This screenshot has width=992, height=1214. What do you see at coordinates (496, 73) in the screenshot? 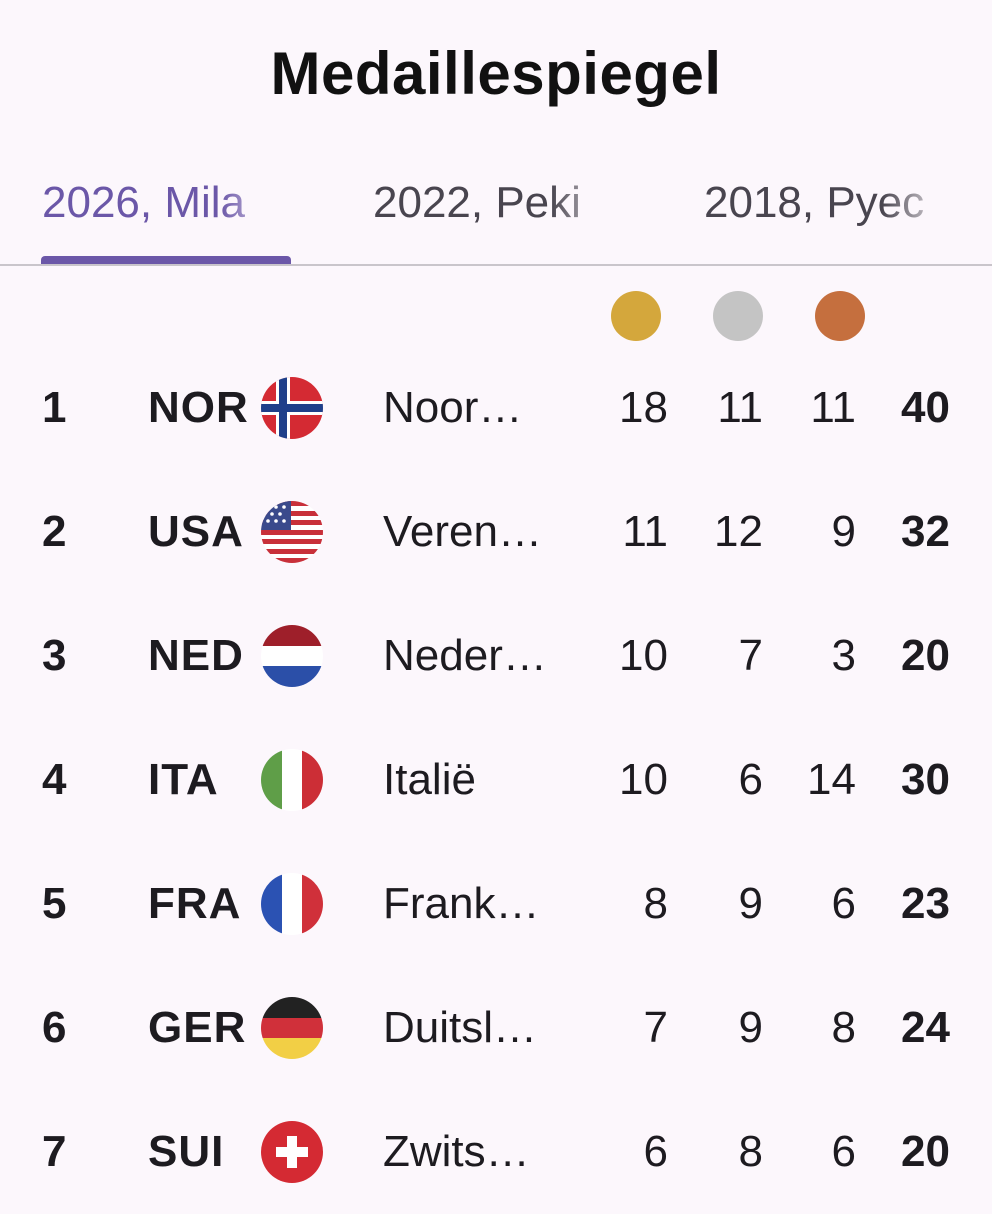
I see `page-title: Medaillespiegel` at bounding box center [496, 73].